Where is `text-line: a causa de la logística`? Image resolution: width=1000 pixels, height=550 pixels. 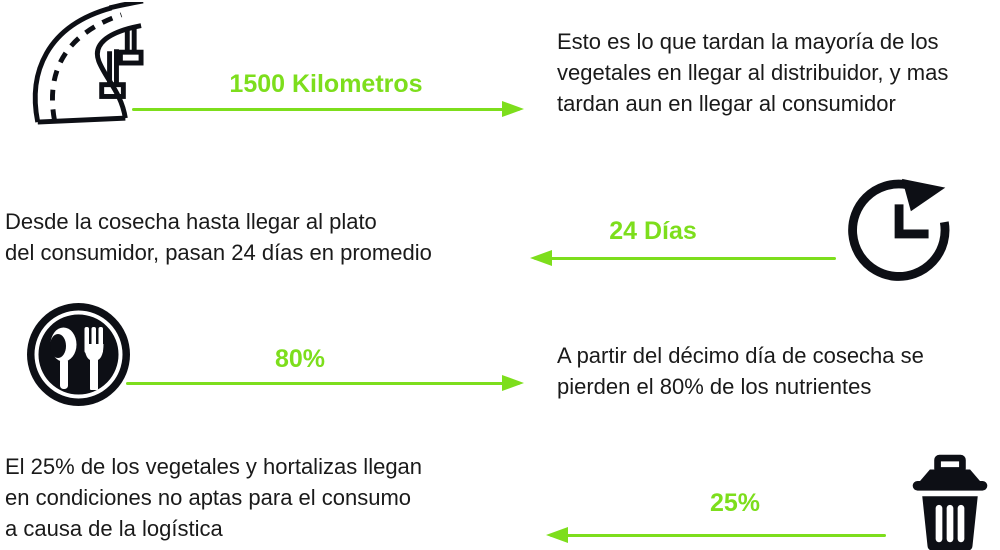 text-line: a causa de la logística is located at coordinates (114, 528).